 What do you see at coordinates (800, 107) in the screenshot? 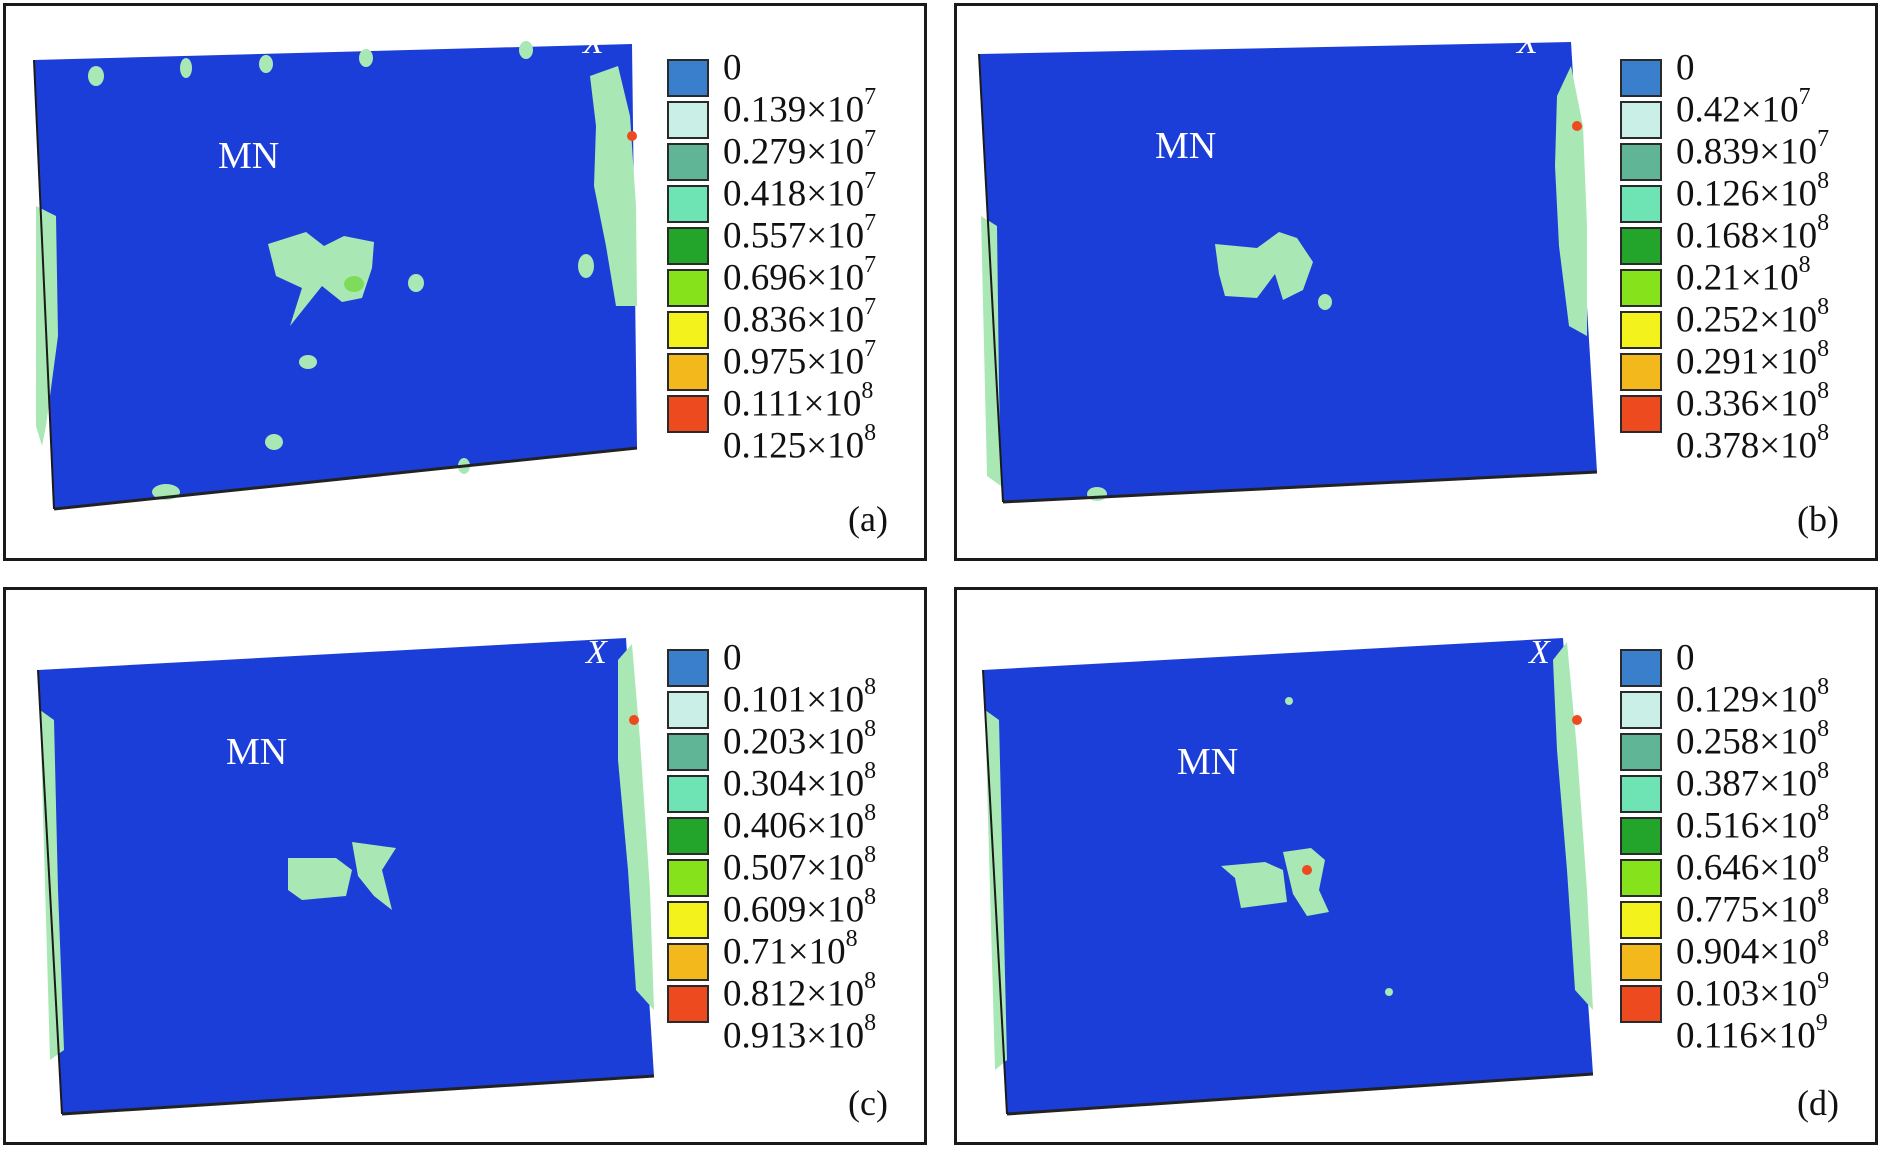
I see `legend-value: 0.139×10⁷` at bounding box center [800, 107].